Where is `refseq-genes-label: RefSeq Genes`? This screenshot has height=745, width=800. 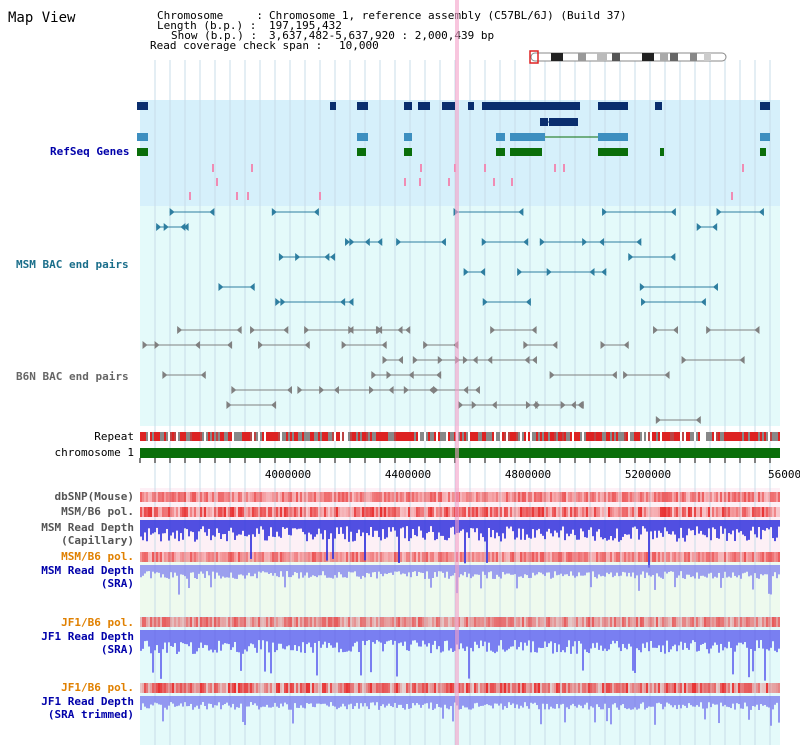 refseq-genes-label: RefSeq Genes is located at coordinates (90, 151).